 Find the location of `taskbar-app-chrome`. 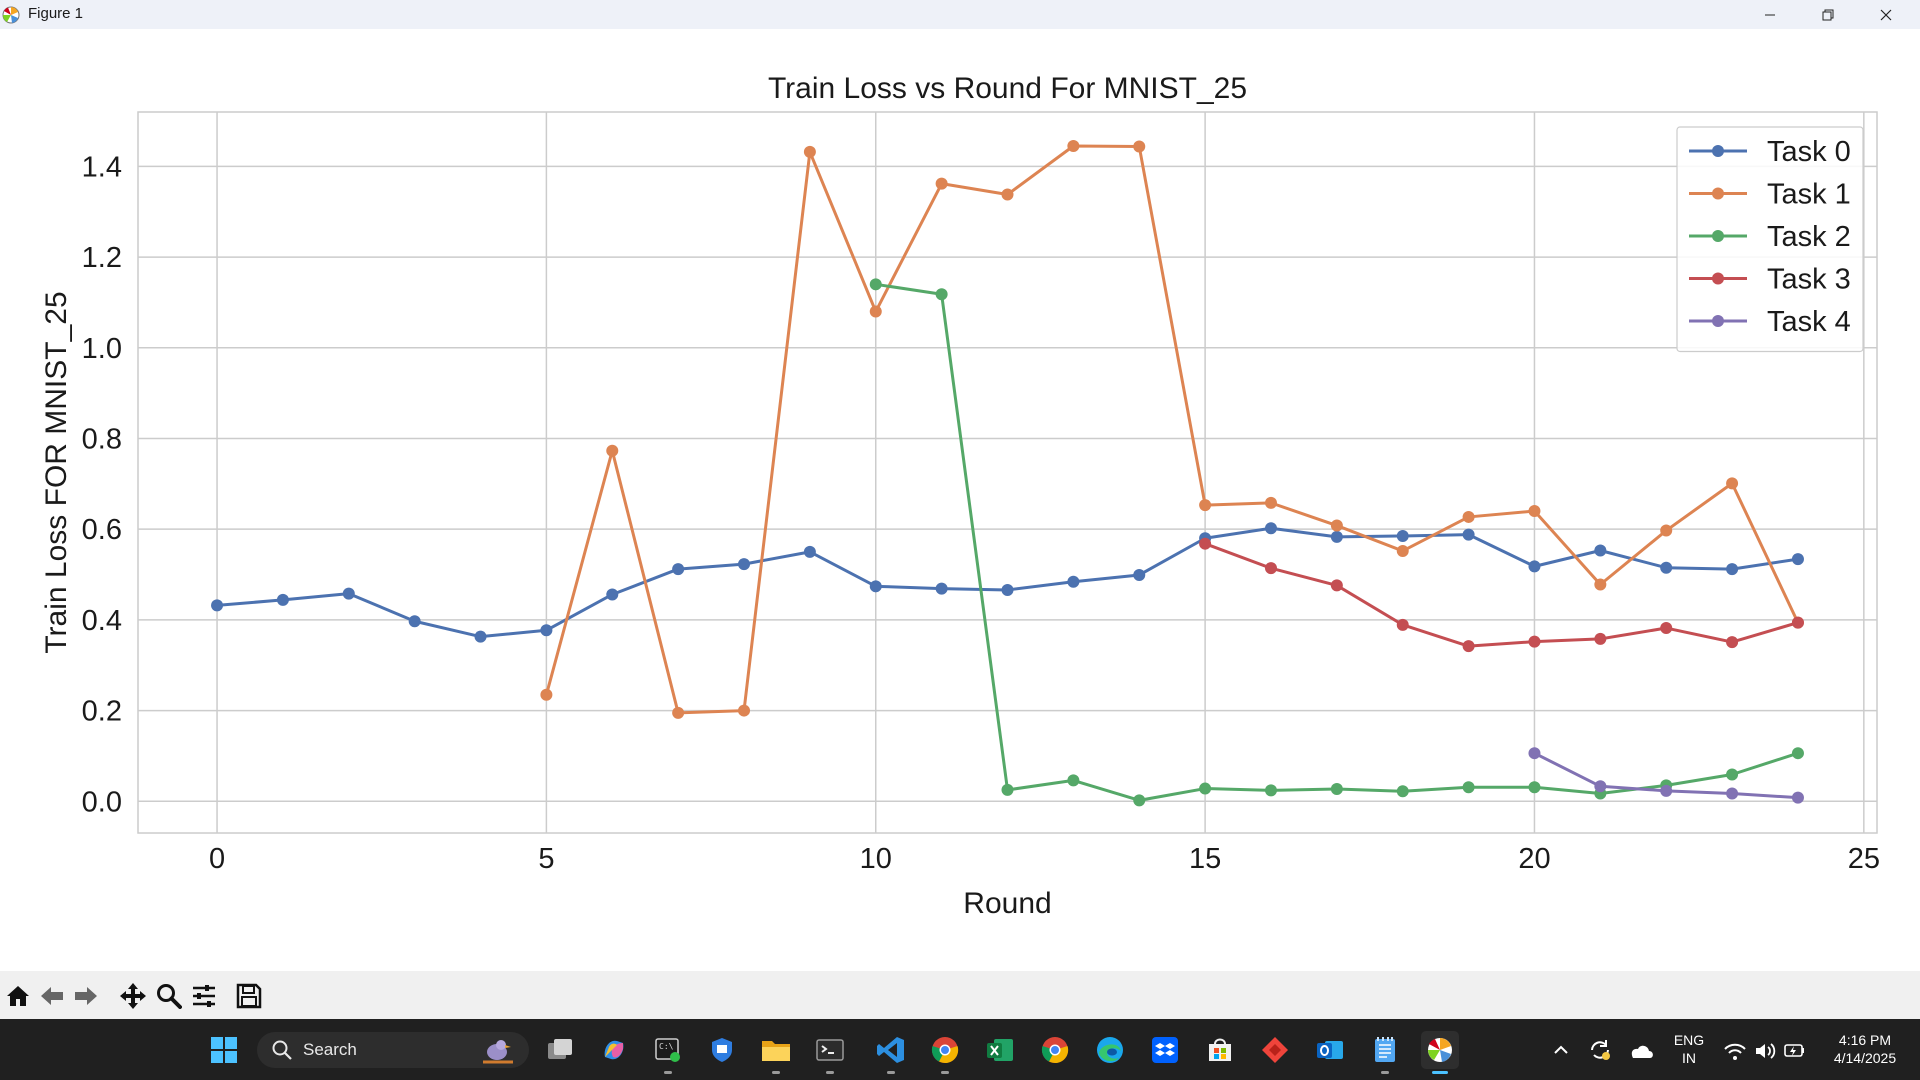

taskbar-app-chrome is located at coordinates (1055, 1050).